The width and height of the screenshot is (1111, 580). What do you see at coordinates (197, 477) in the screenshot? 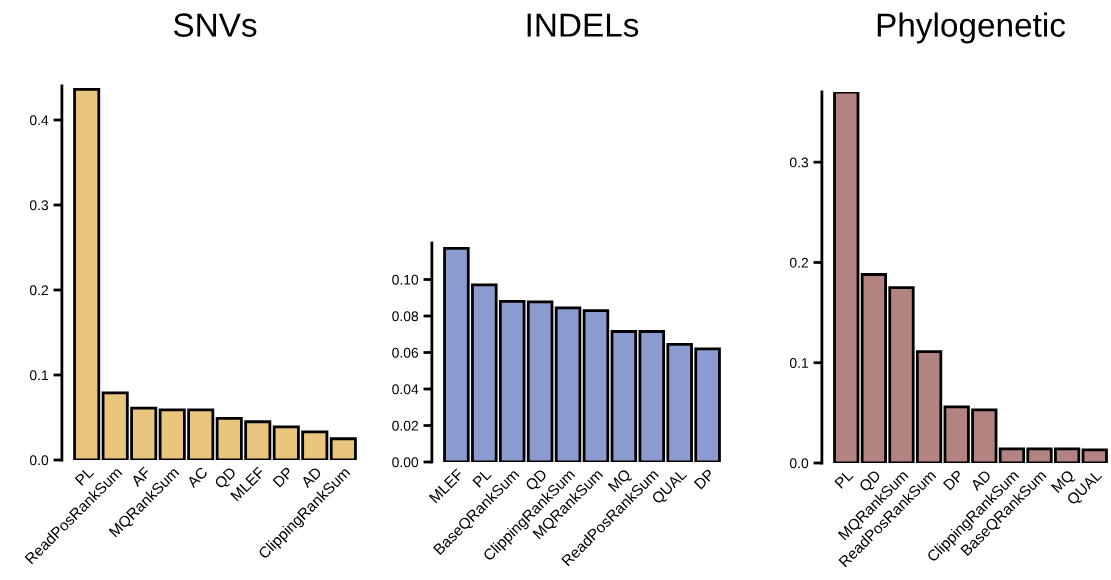
I see `x-tick-label: AC` at bounding box center [197, 477].